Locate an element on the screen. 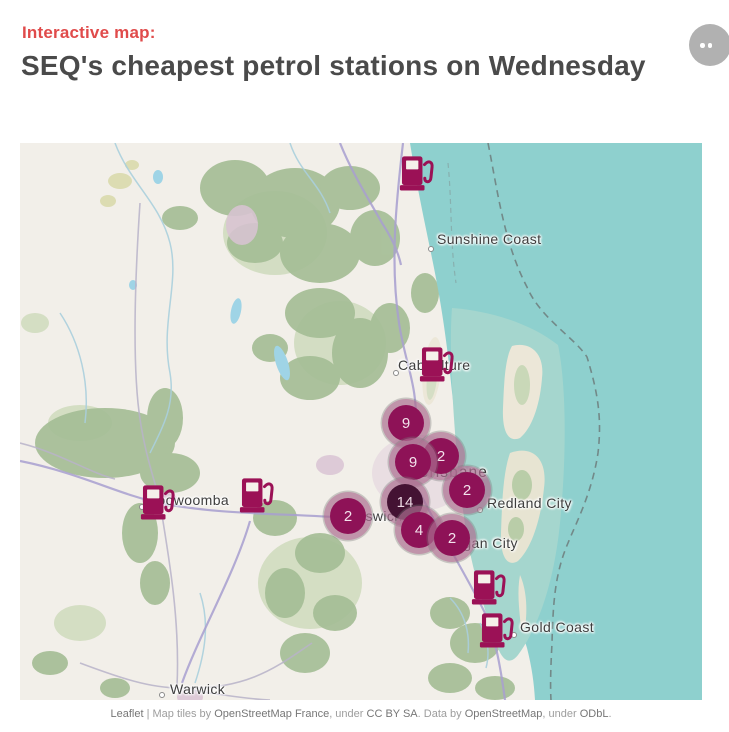 This screenshot has width=729, height=732. attribution-text: | Map tiles by is located at coordinates (179, 714).